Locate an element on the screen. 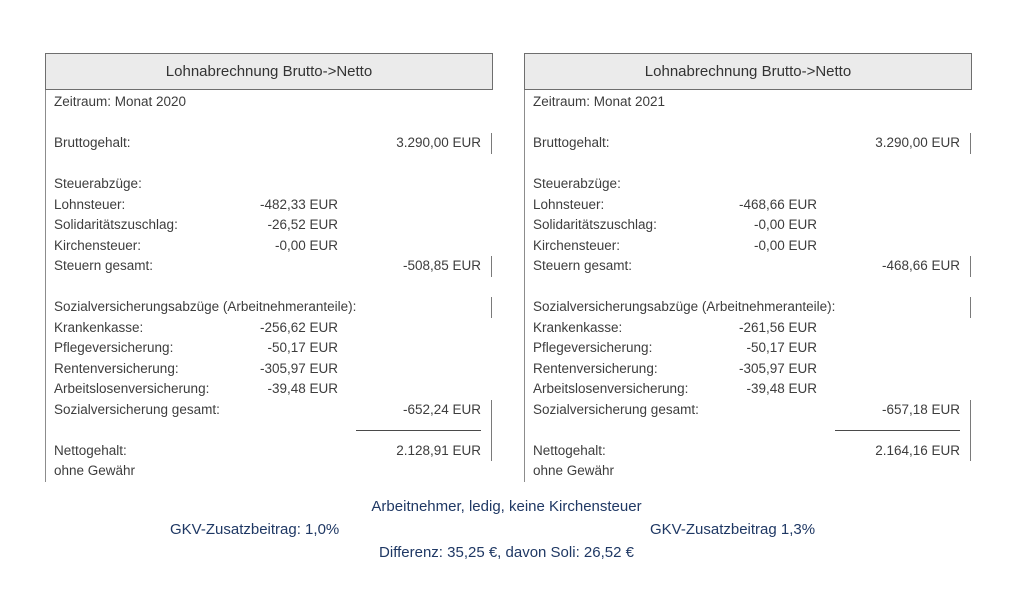  table-row: Steuern gesamt: -508,85 EUR is located at coordinates (269, 266).